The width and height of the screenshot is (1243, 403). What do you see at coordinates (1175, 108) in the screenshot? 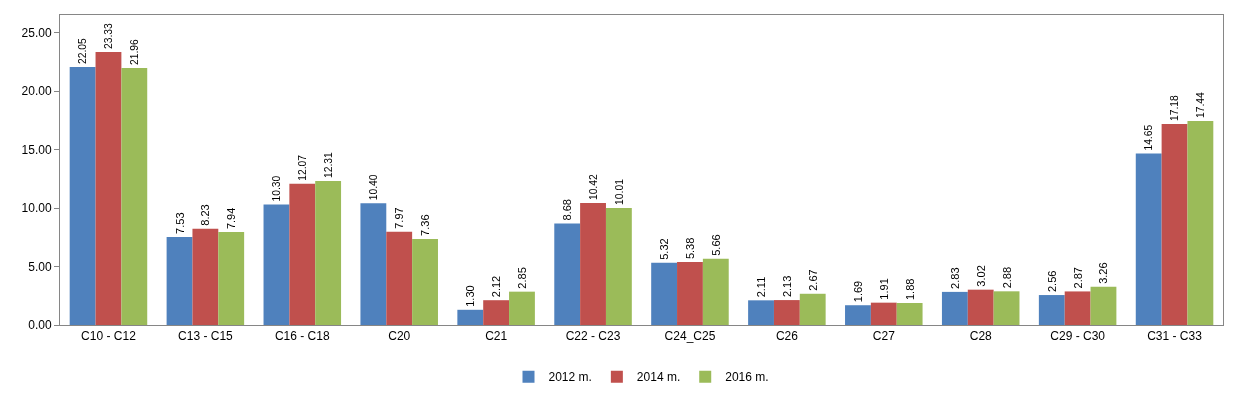
I see `data-label: 17.18` at bounding box center [1175, 108].